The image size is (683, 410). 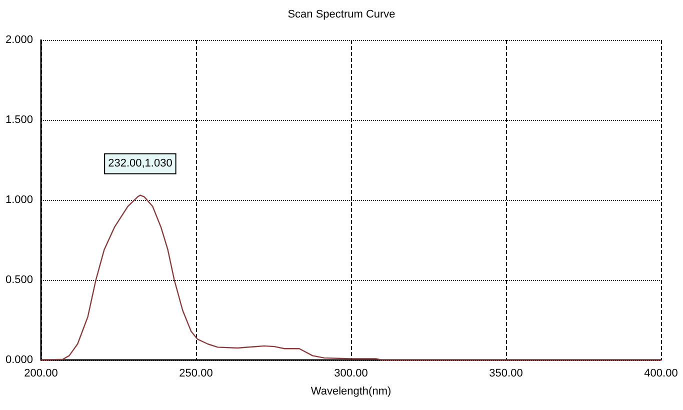 I want to click on y-tick-label: 0.000, so click(x=19, y=360).